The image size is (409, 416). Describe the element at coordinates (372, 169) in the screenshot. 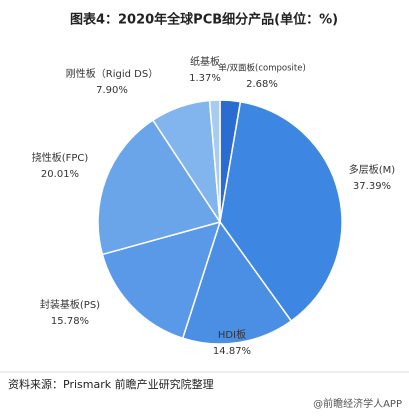

I see `slice-label: 多层板(M)` at that location.